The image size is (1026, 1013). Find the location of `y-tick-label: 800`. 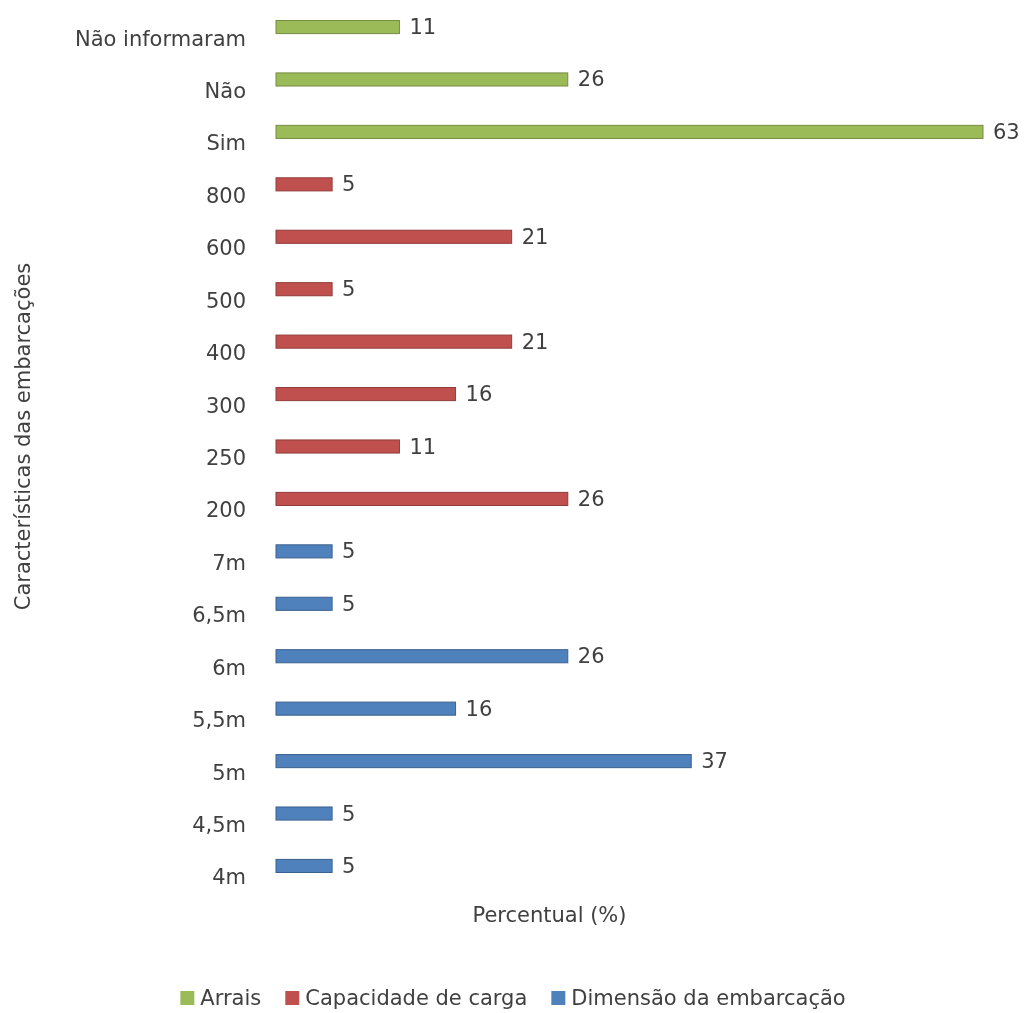

y-tick-label: 800 is located at coordinates (225, 195).